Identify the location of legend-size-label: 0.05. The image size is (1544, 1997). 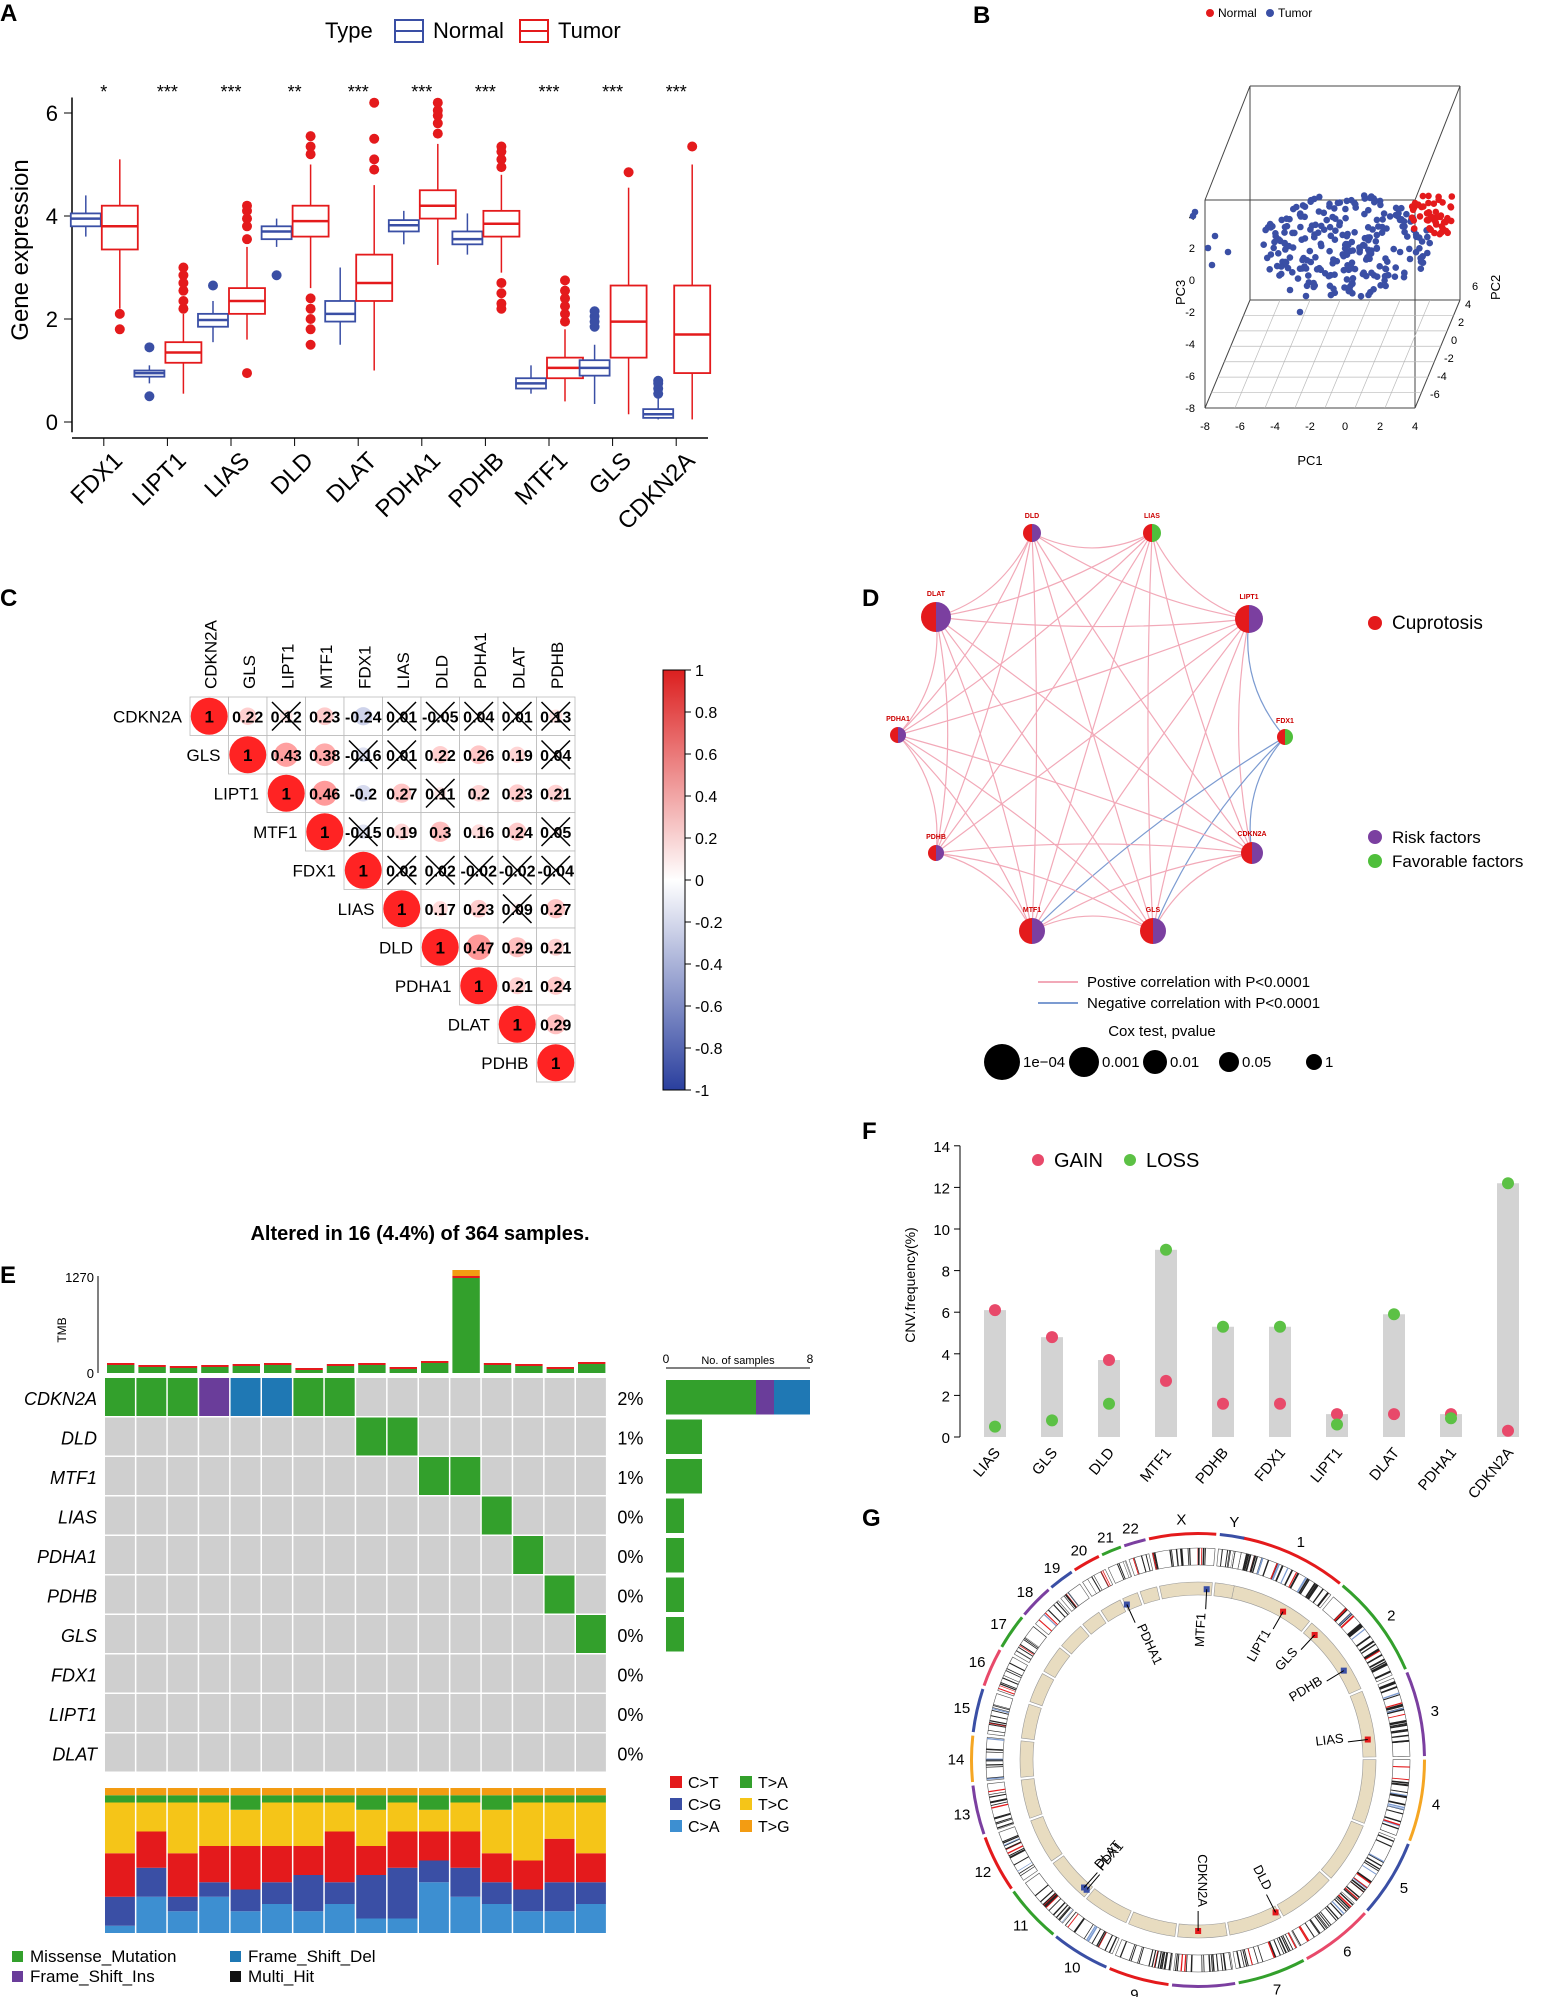
(1256, 1062).